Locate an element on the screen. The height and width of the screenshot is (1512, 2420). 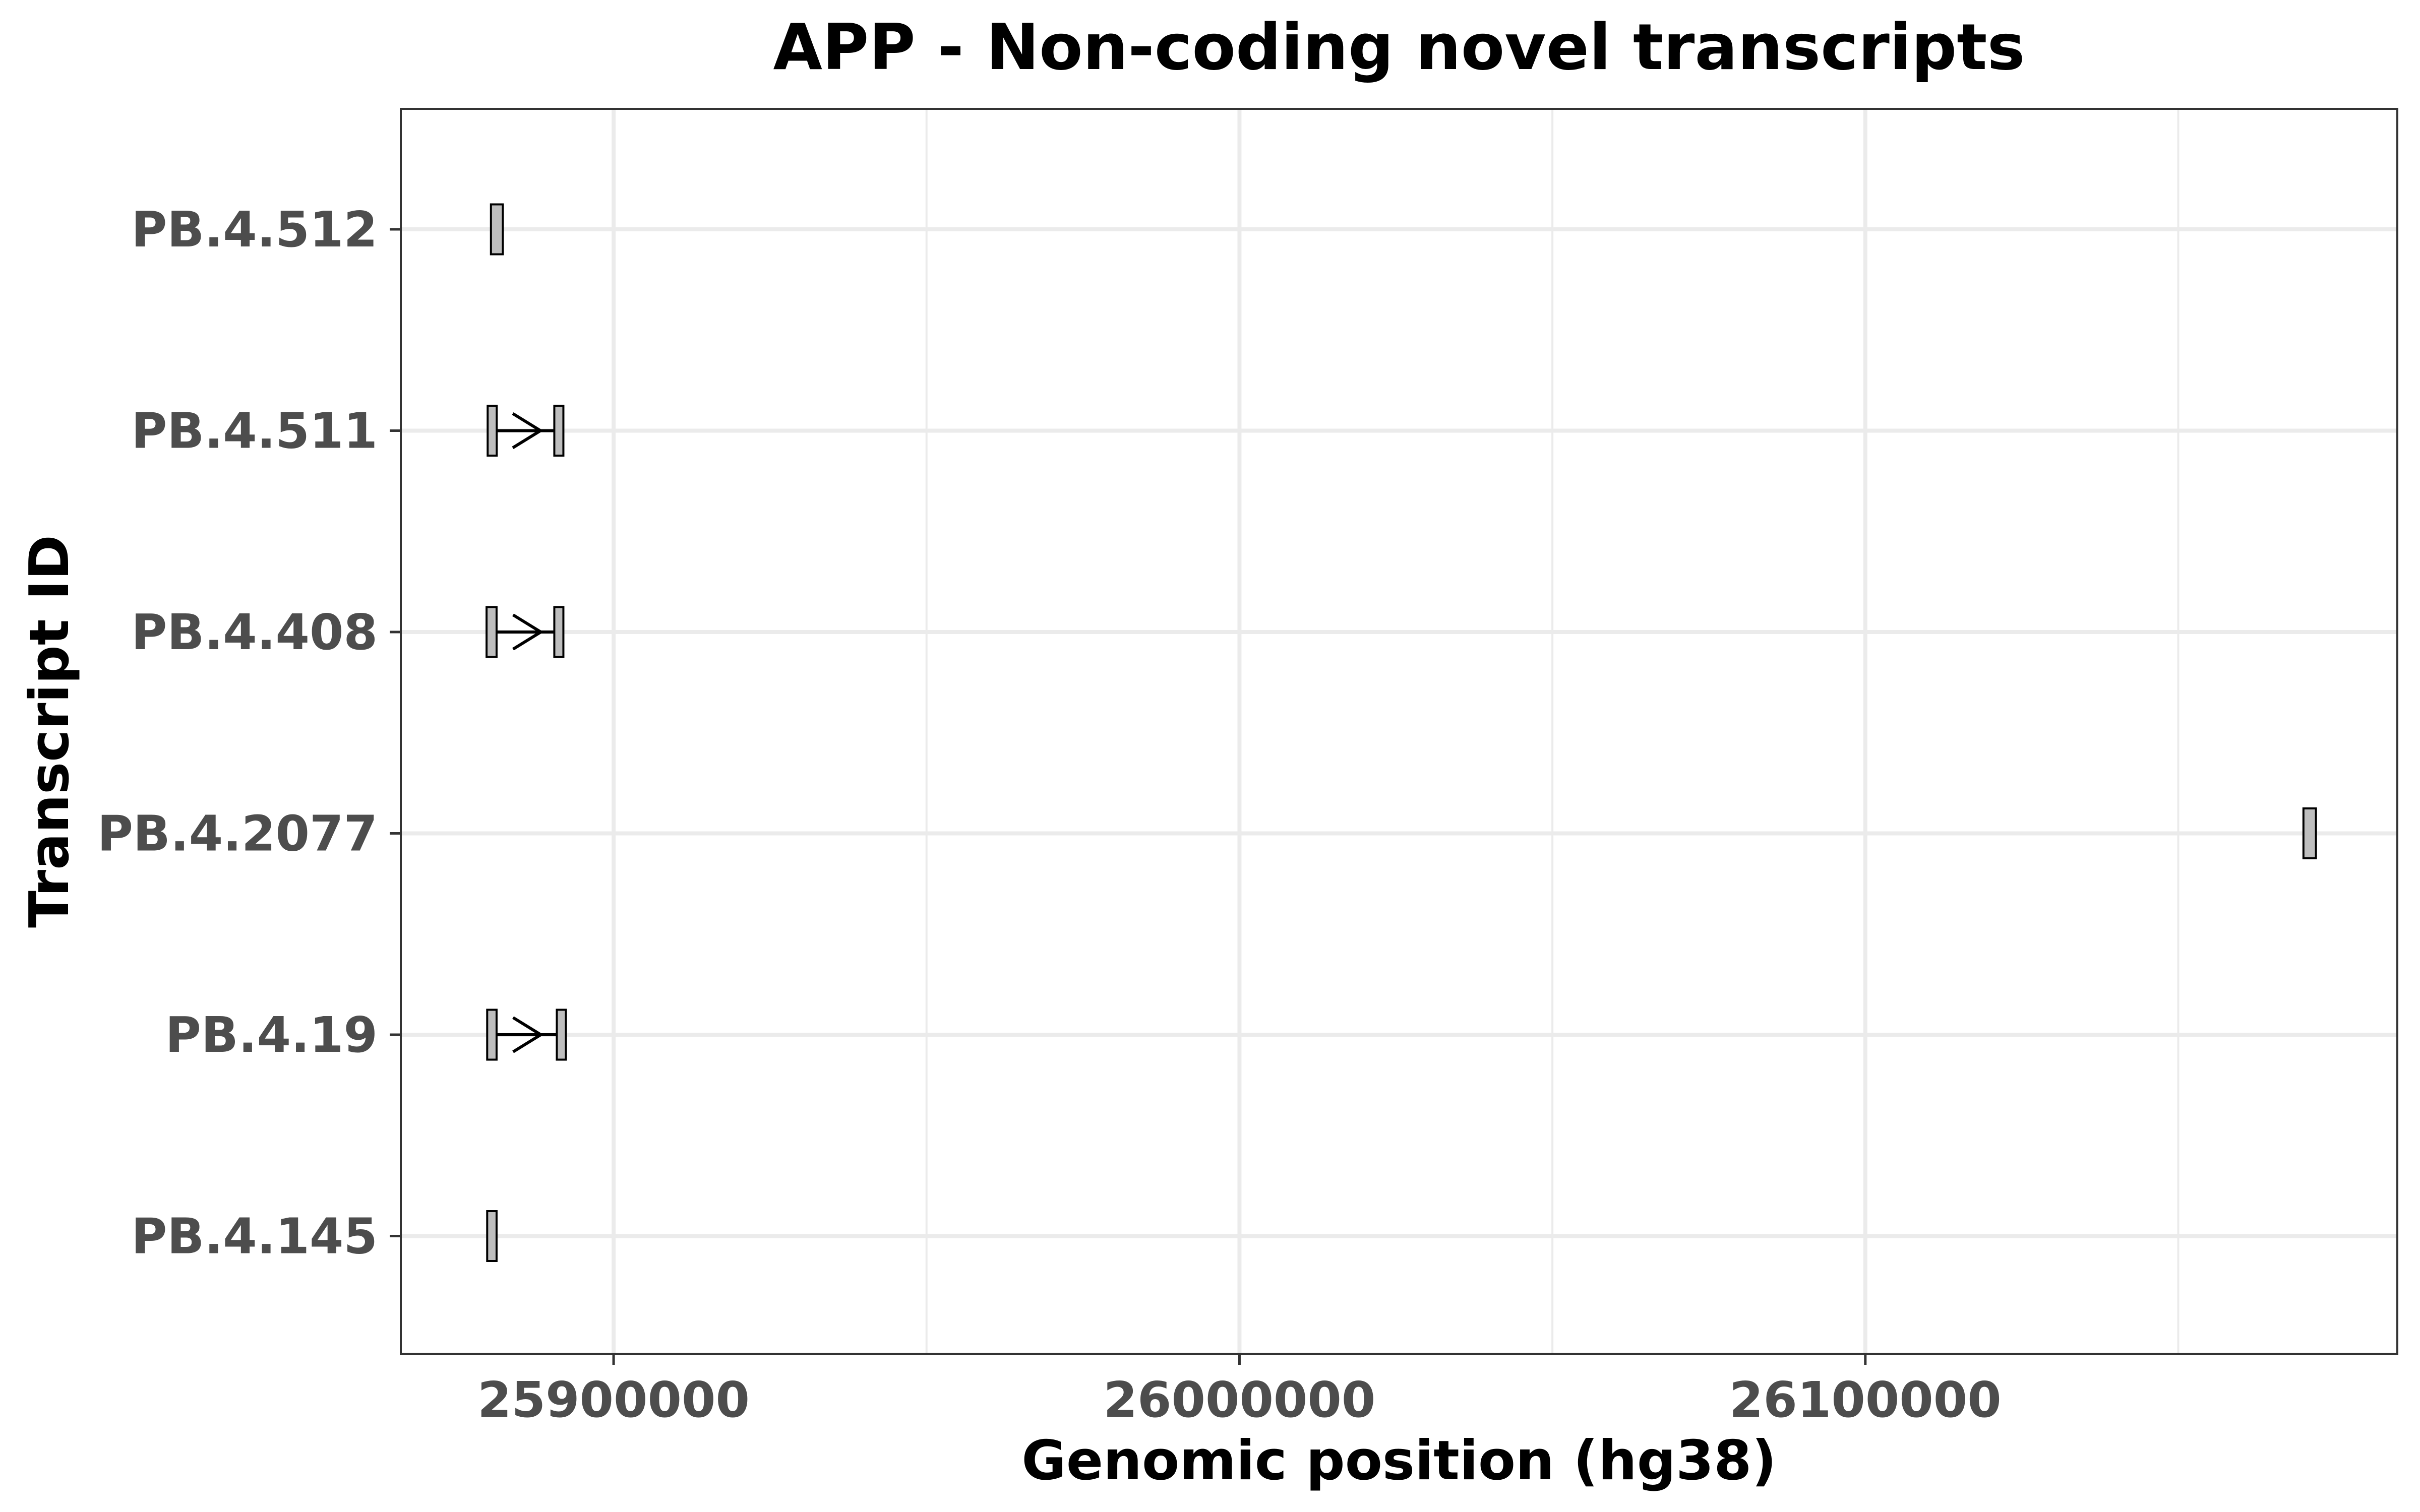
x-tick-label: 26100000 is located at coordinates (1865, 1399).